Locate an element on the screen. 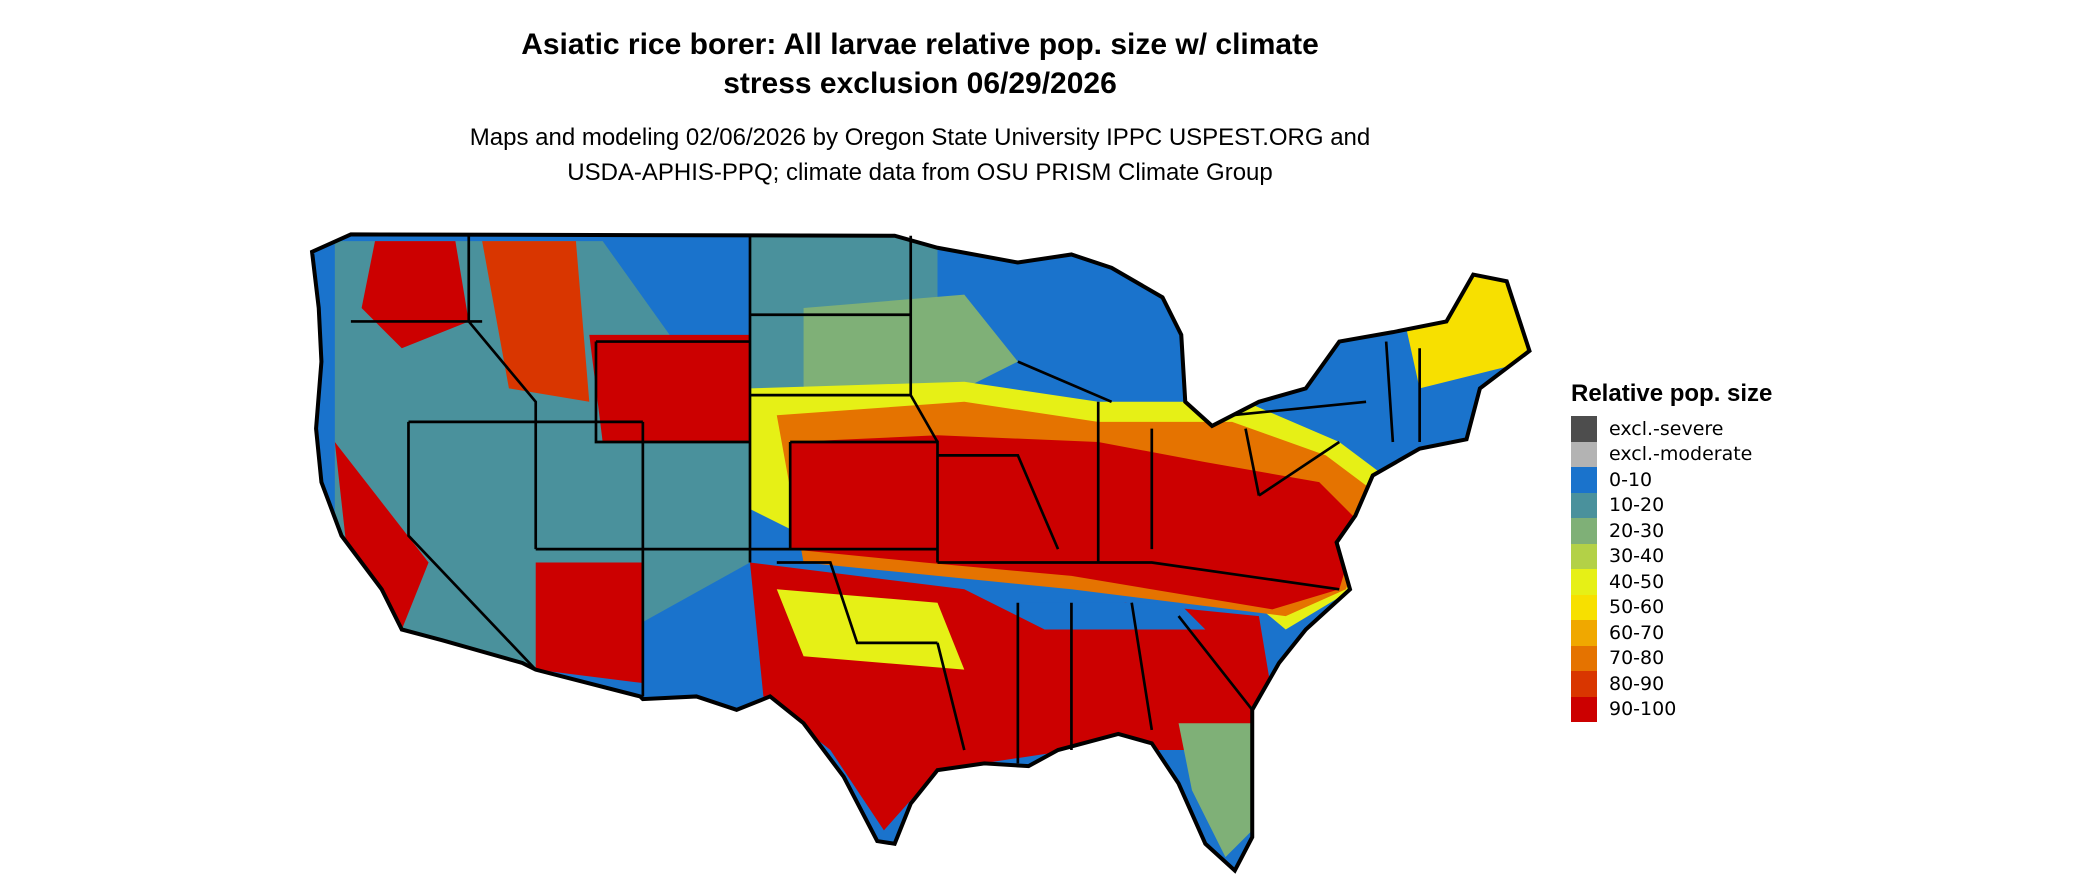  legend-item: 0-10 is located at coordinates (1671, 480).